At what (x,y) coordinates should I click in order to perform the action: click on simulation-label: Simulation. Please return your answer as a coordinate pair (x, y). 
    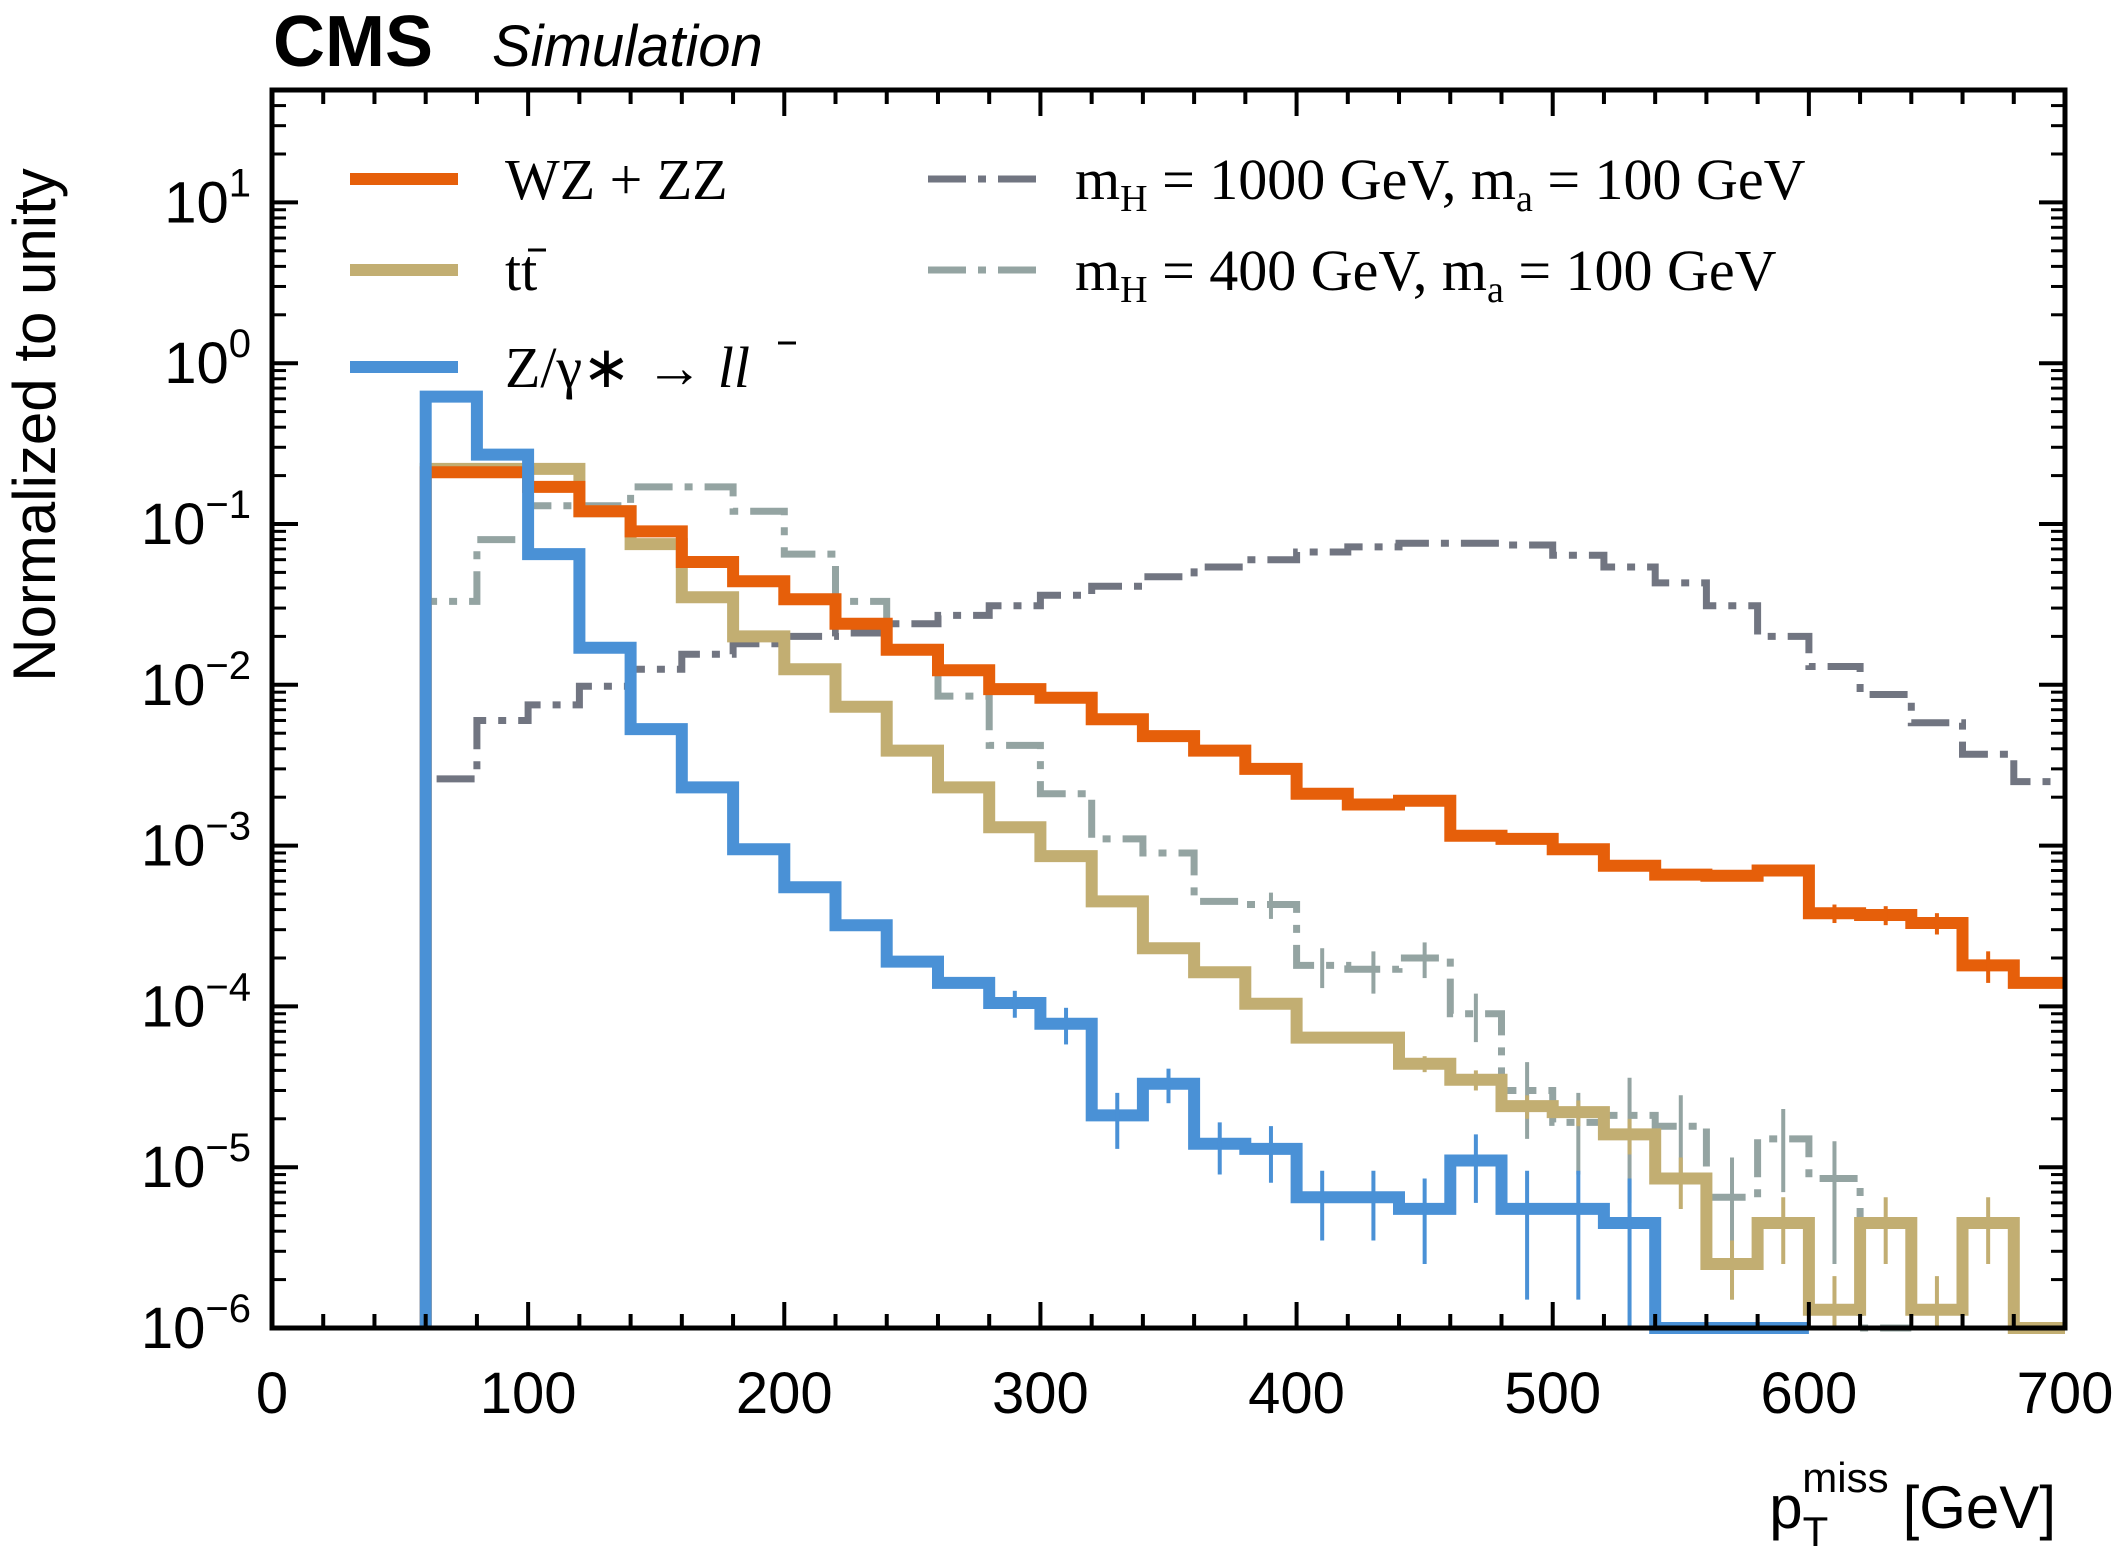
    Looking at the image, I should click on (627, 46).